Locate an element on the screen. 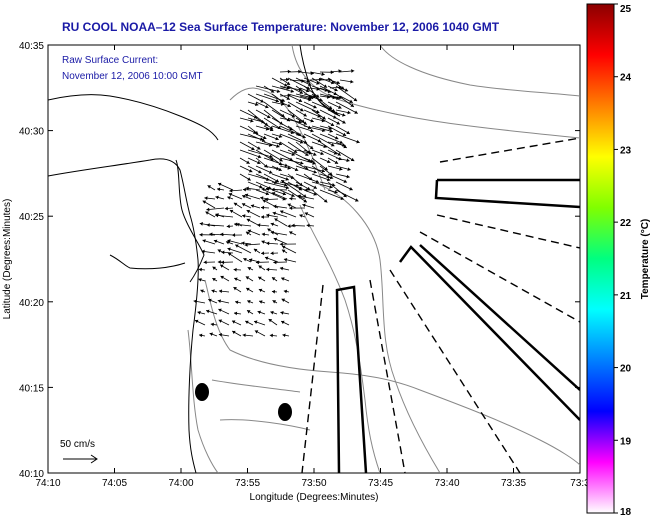  x-tick-label: 74:10 is located at coordinates (47, 483).